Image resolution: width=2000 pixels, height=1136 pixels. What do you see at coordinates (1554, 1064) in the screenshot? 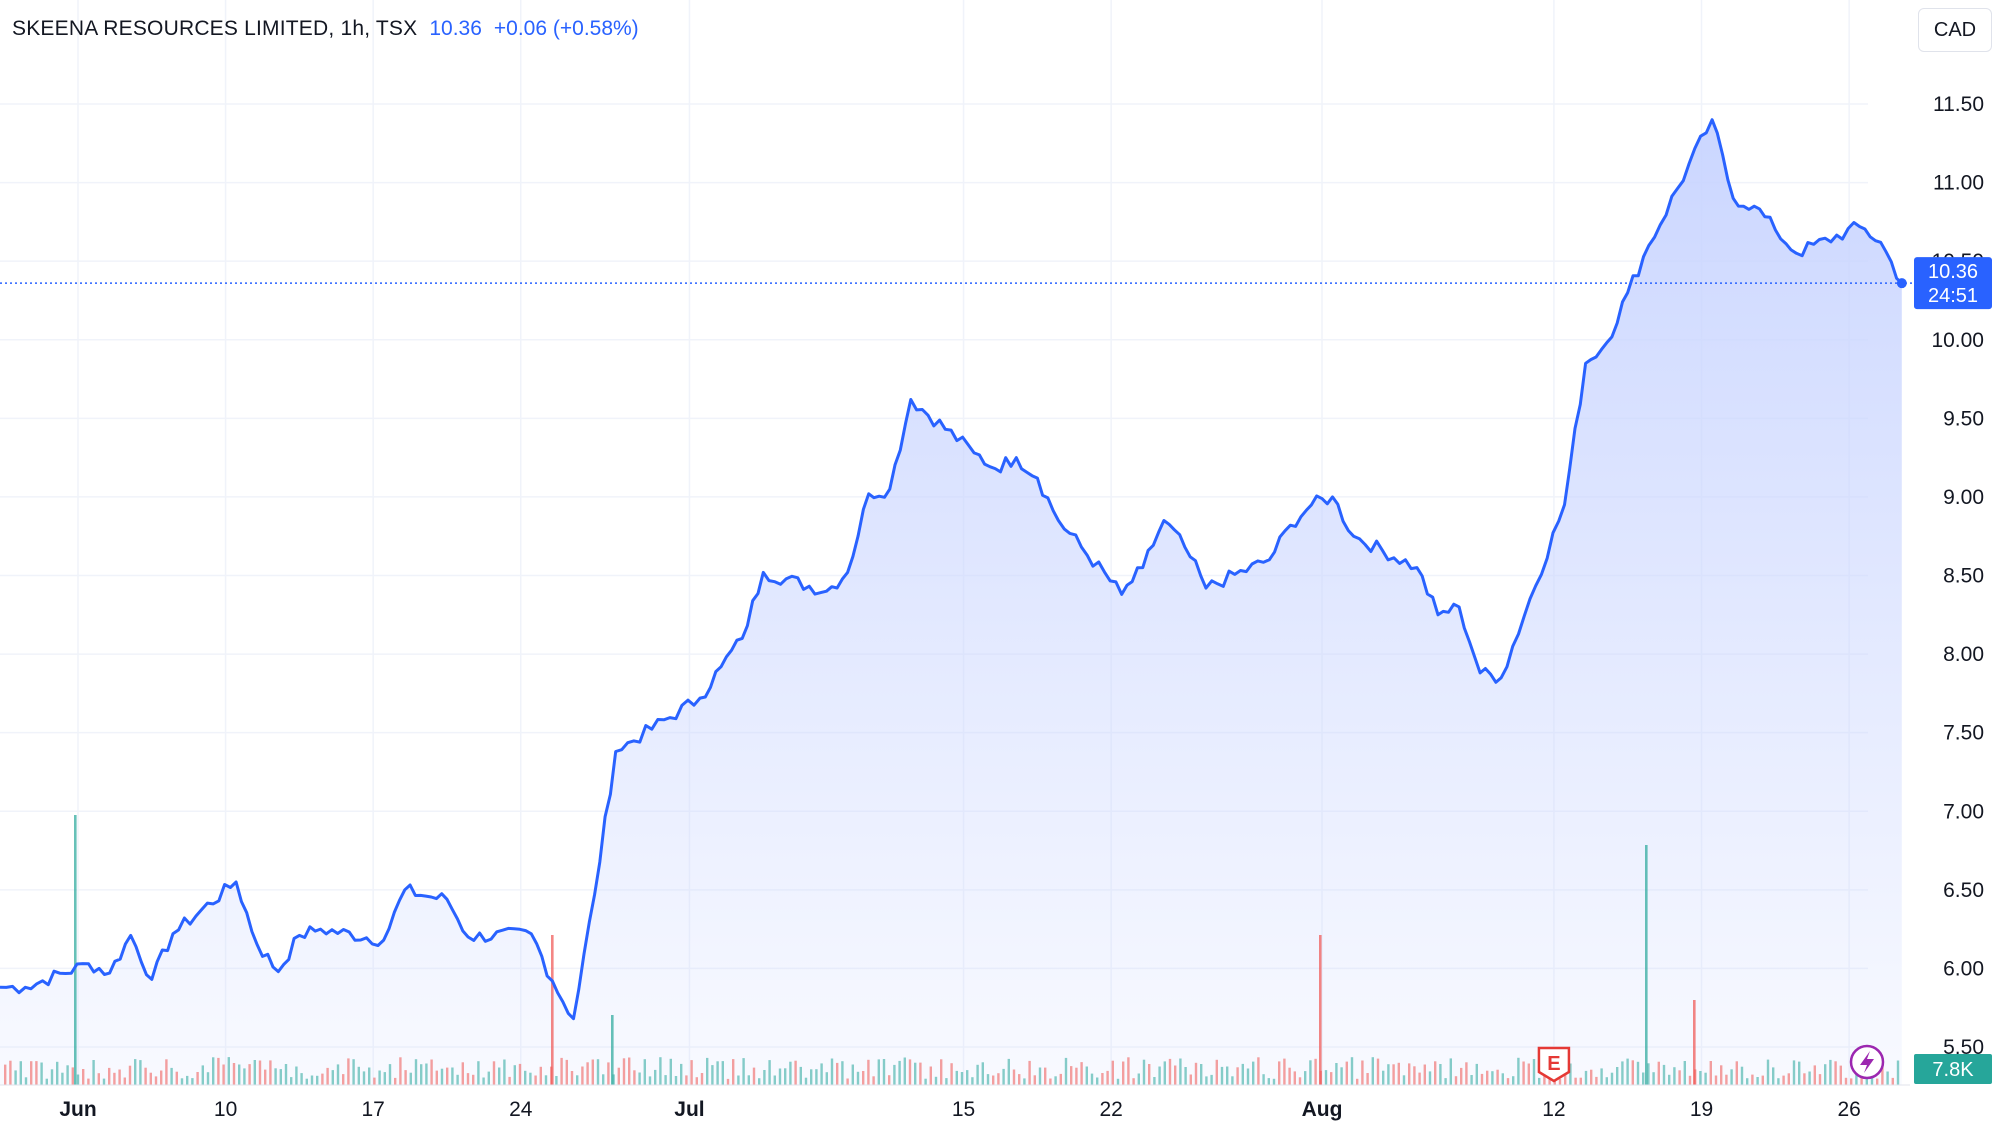
I see `earnings-marker-icon: E` at bounding box center [1554, 1064].